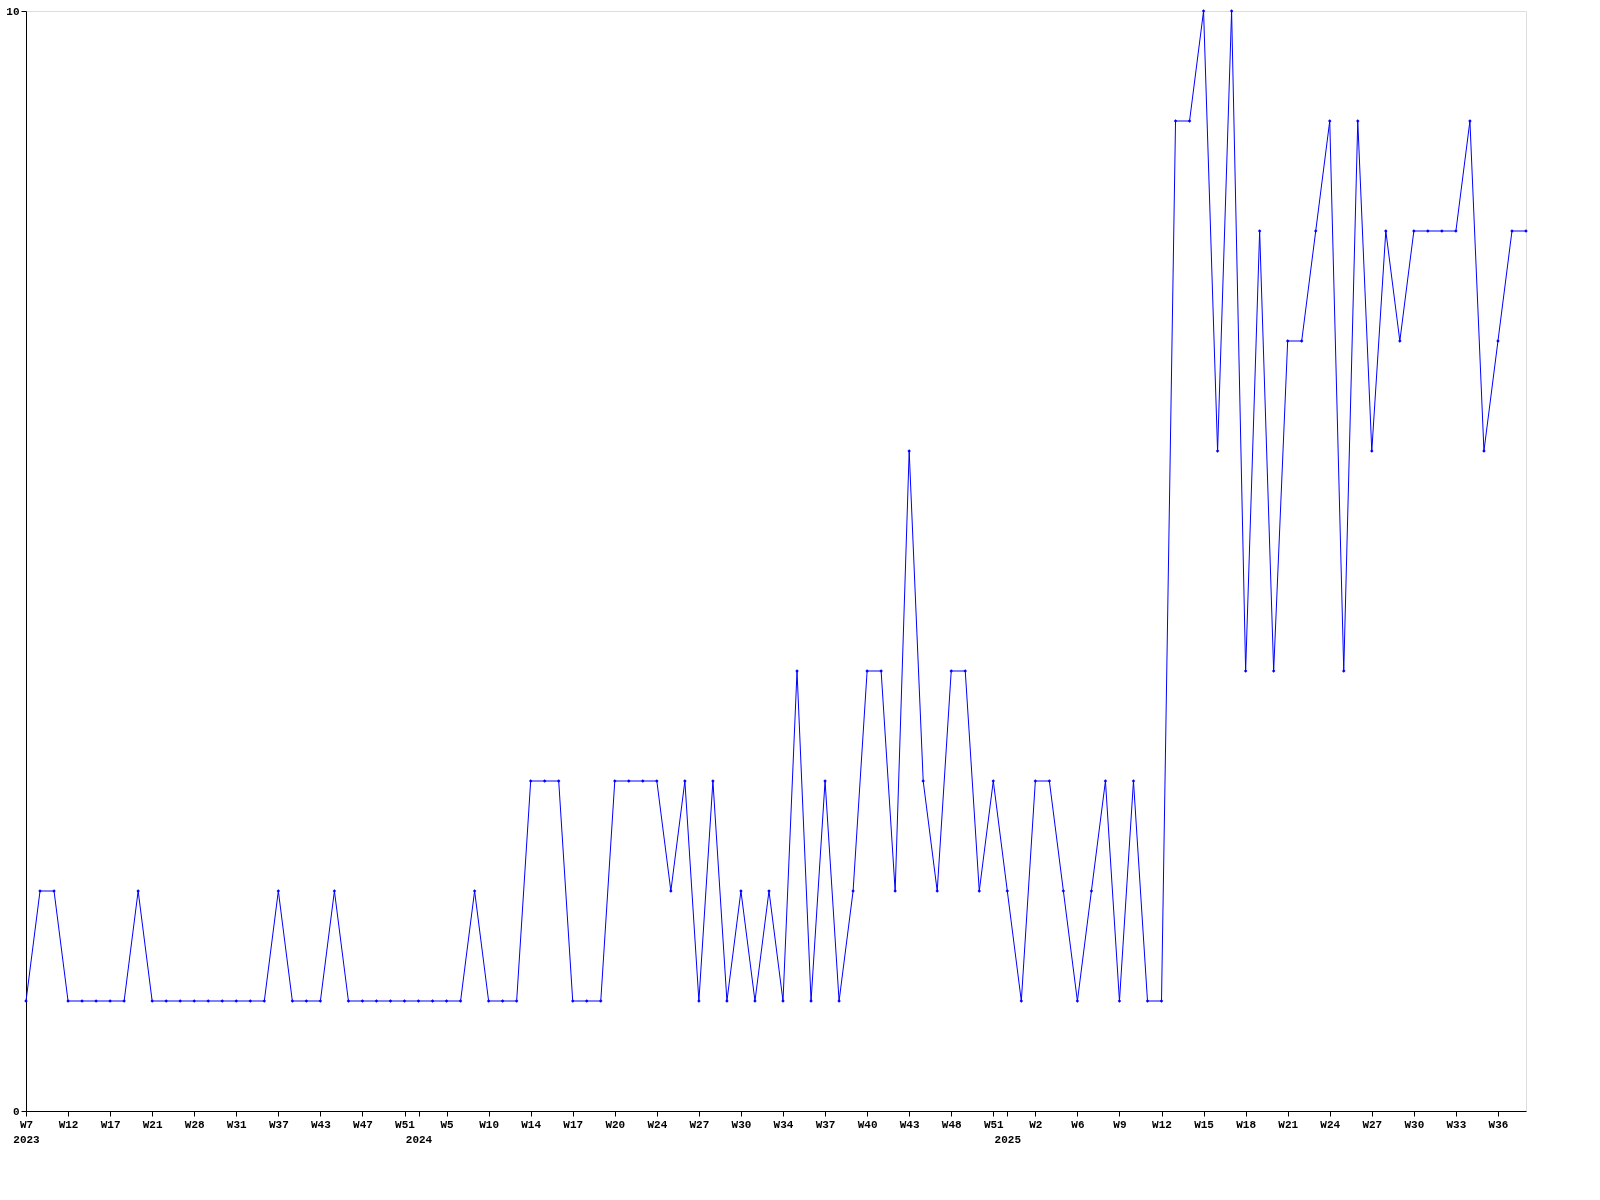 The width and height of the screenshot is (1600, 1200). Describe the element at coordinates (1036, 1124) in the screenshot. I see `x-tick-label: W2` at that location.